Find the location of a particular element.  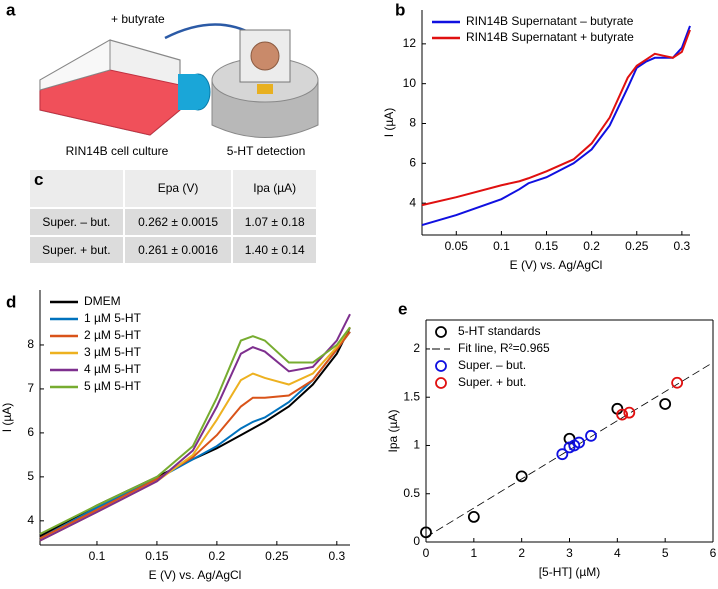

legend-label: 3 µM 5-HT is located at coordinates (113, 352).